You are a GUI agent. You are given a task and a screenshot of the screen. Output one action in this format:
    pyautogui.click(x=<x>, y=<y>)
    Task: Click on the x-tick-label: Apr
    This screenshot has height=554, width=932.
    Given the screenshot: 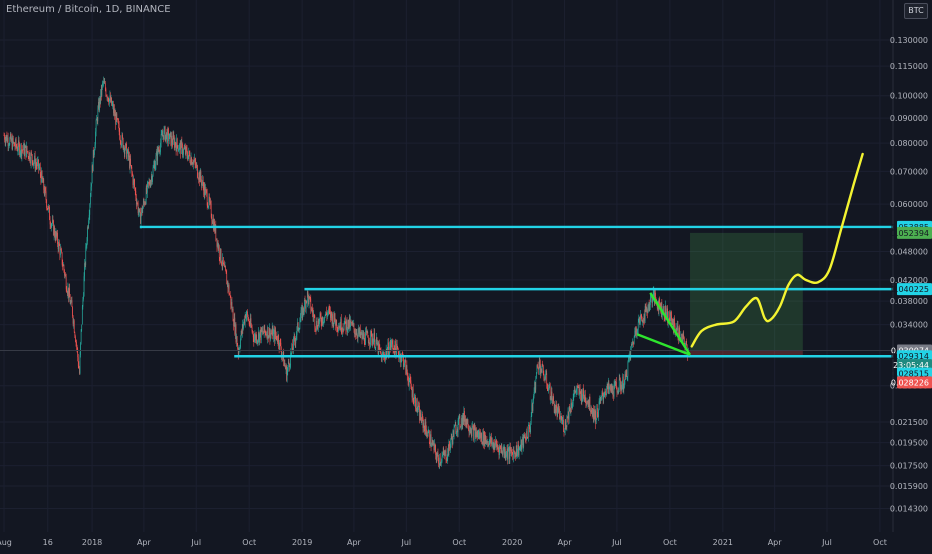 What is the action you would take?
    pyautogui.click(x=144, y=542)
    